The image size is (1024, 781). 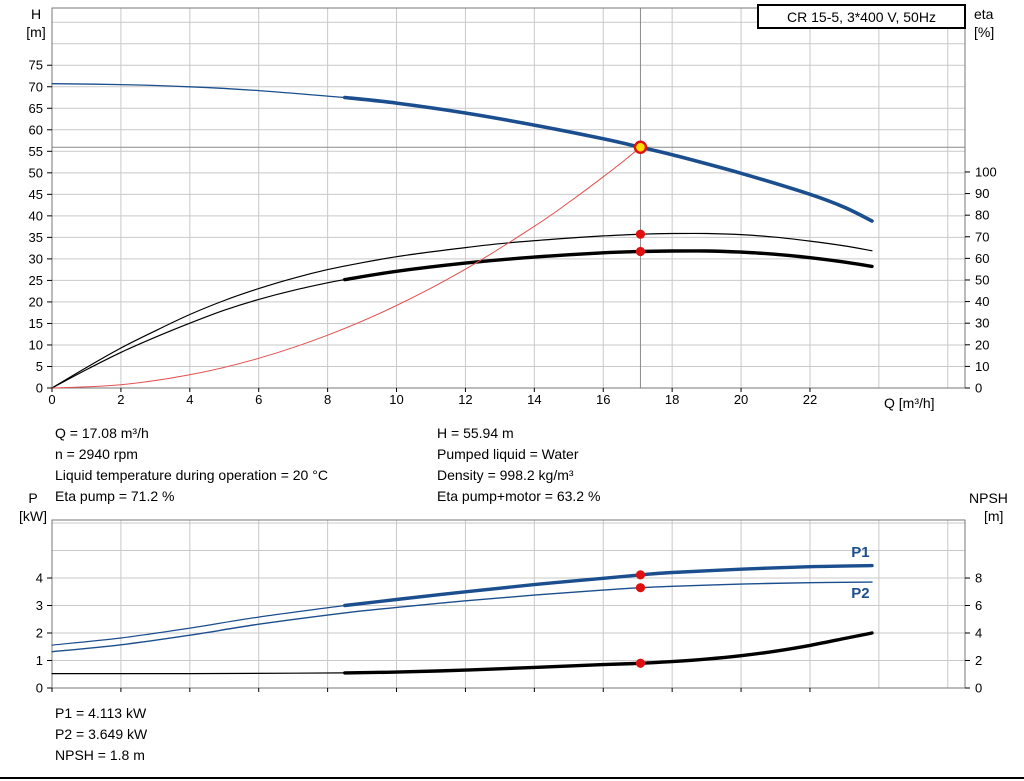 What do you see at coordinates (39, 578) in the screenshot?
I see `left-tick-label: 4` at bounding box center [39, 578].